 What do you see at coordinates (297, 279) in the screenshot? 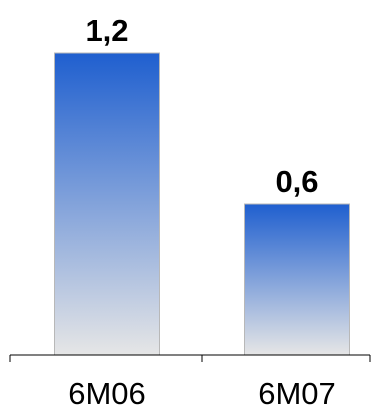
I see `bar-6m07` at bounding box center [297, 279].